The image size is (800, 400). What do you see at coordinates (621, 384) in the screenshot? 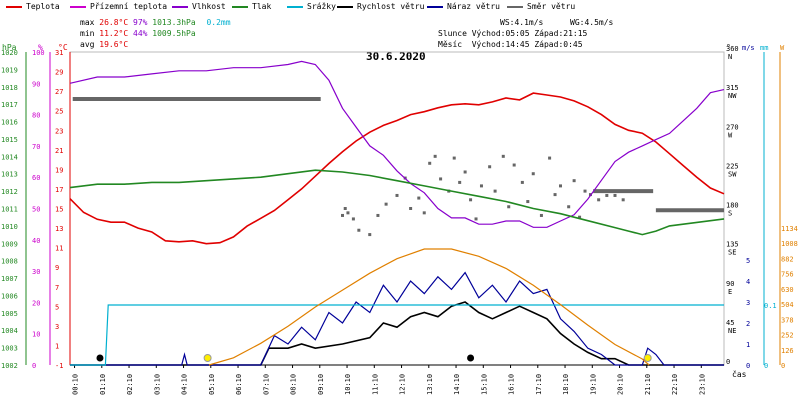
I see `x-tick-label: 20:10` at bounding box center [621, 384].